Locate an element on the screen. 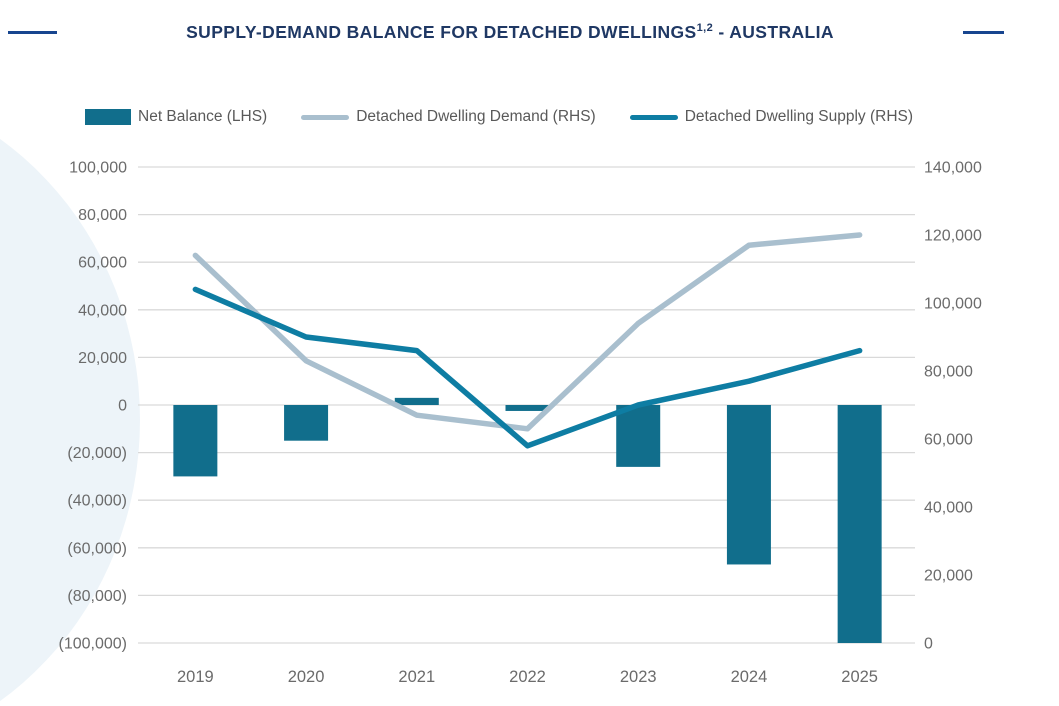 This screenshot has height=706, width=1059. x-axis-label-2019: 2019 is located at coordinates (195, 677).